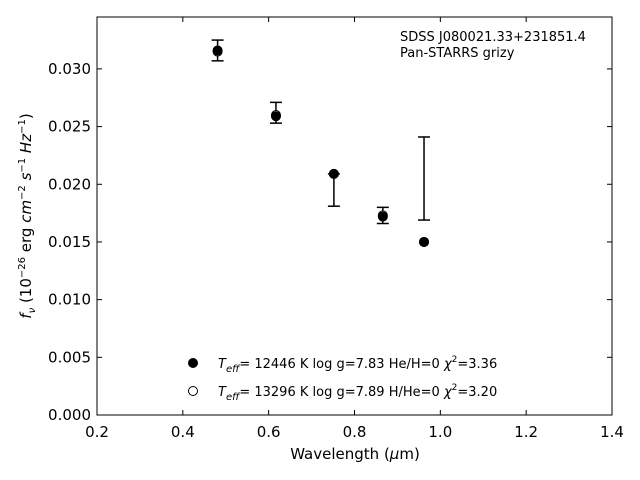 The height and width of the screenshot is (480, 640). Describe the element at coordinates (27, 215) in the screenshot. I see `y-axis-label: fν (10−26 erg cm−2 s−1 Hz−1)` at that location.